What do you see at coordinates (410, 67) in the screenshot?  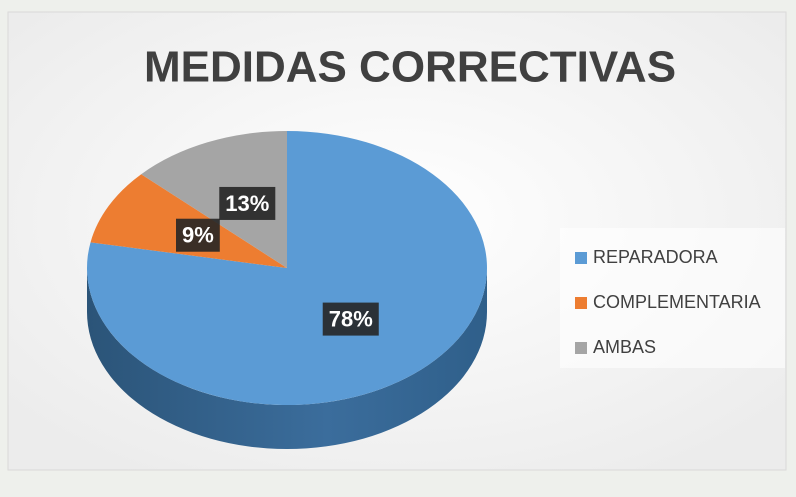 I see `chart-title: MEDIDAS CORRECTIVAS` at bounding box center [410, 67].